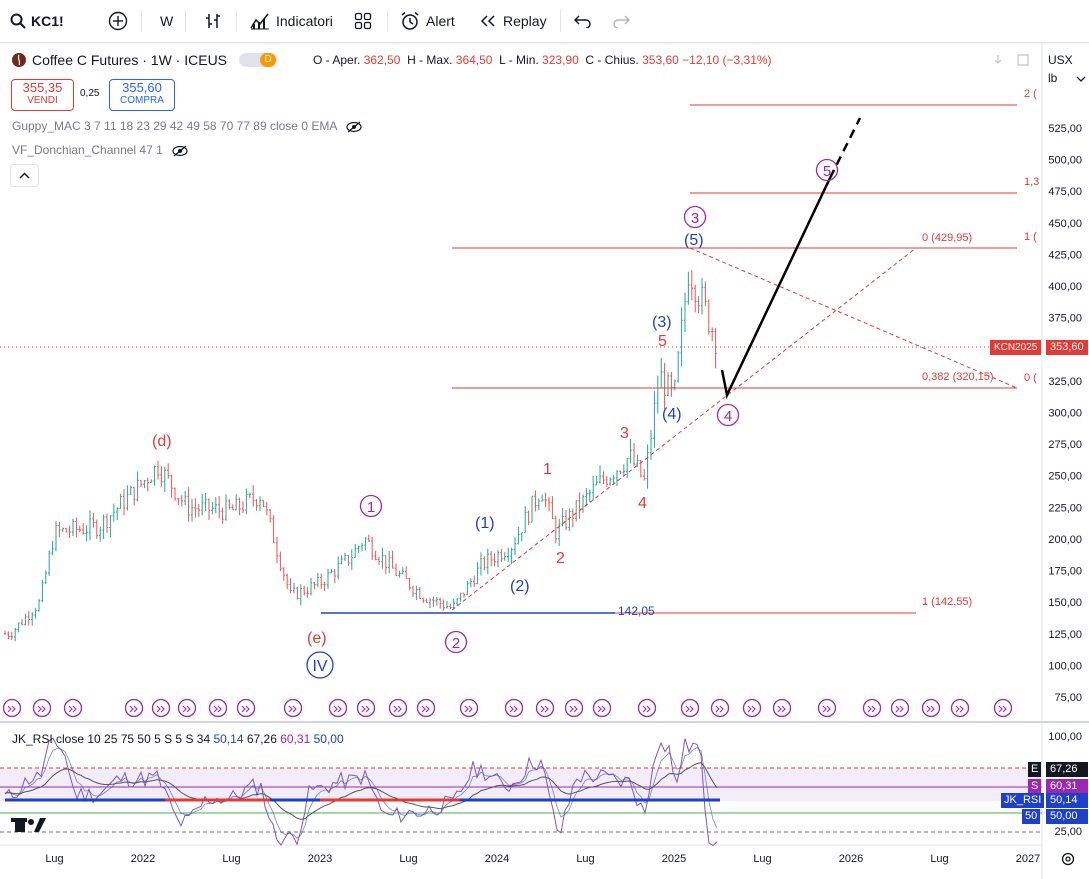 The width and height of the screenshot is (1089, 879). I want to click on high-value: 364,50, so click(474, 60).